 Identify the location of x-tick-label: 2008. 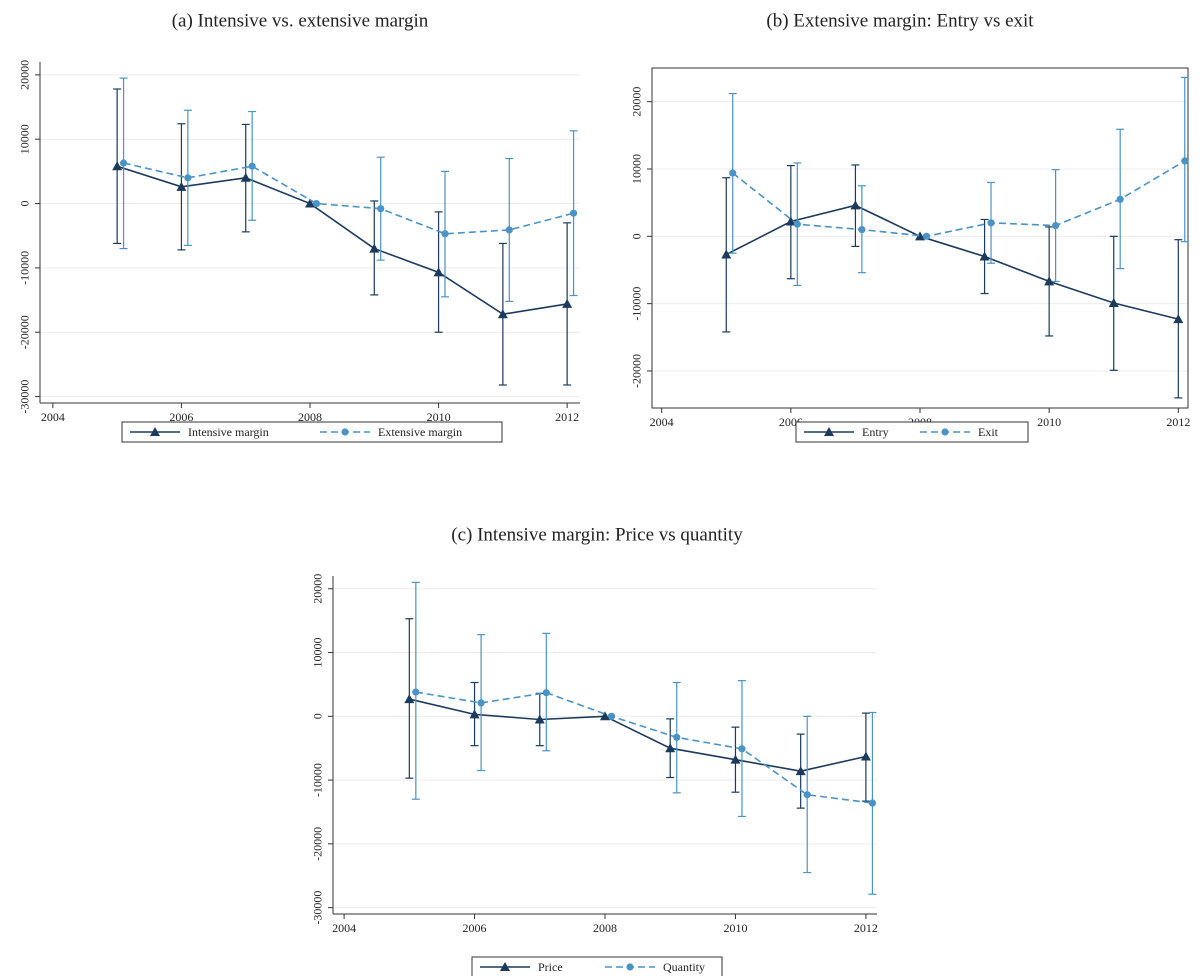
(605, 928).